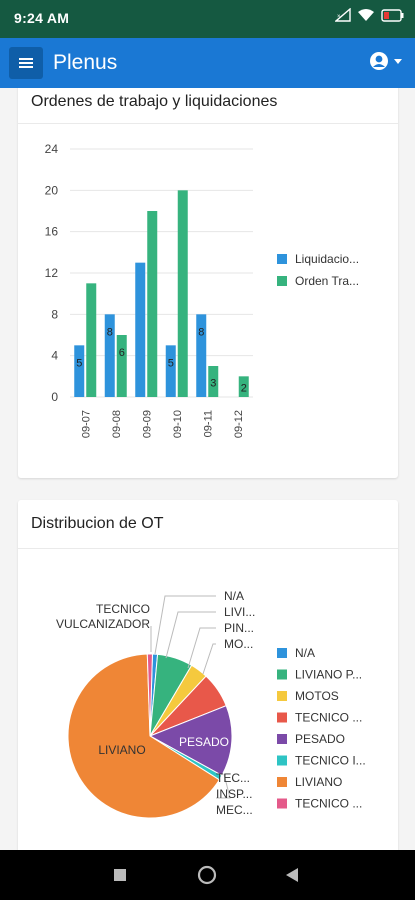 This screenshot has width=415, height=900. I want to click on x-tick-label: 09-07, so click(86, 424).